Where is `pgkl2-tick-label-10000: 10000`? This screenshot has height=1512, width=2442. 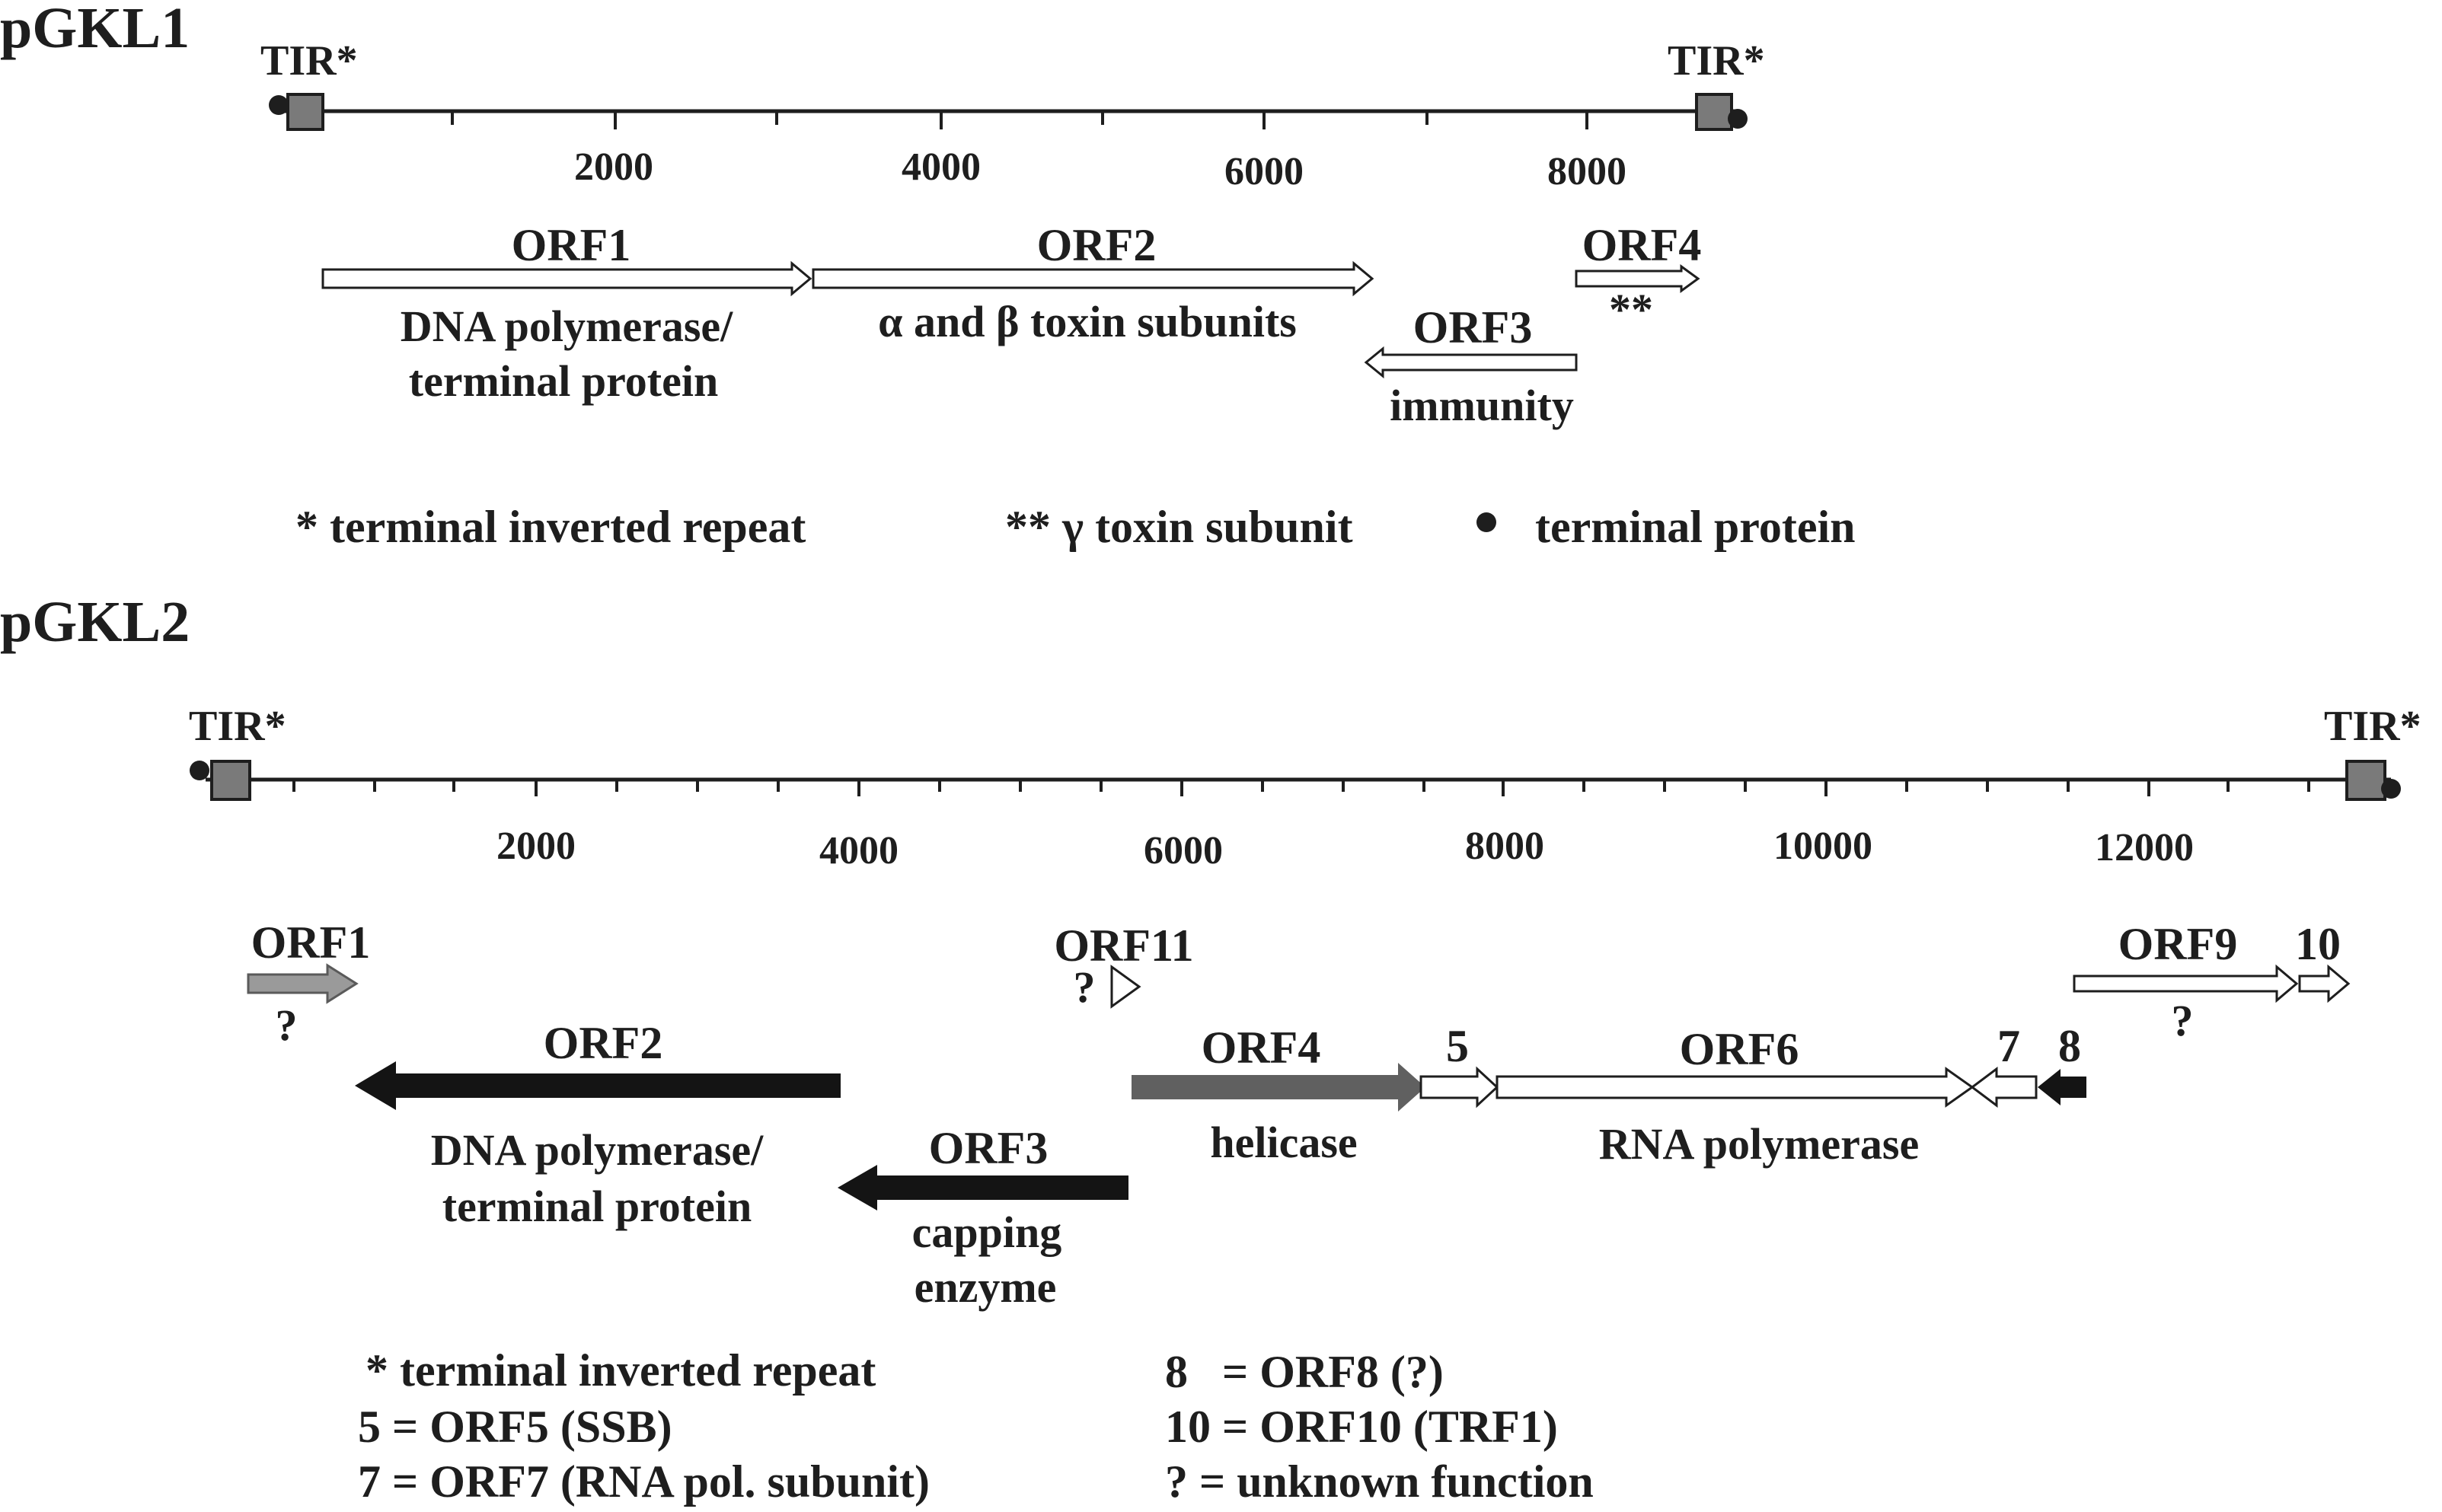
pgkl2-tick-label-10000: 10000 is located at coordinates (1822, 846).